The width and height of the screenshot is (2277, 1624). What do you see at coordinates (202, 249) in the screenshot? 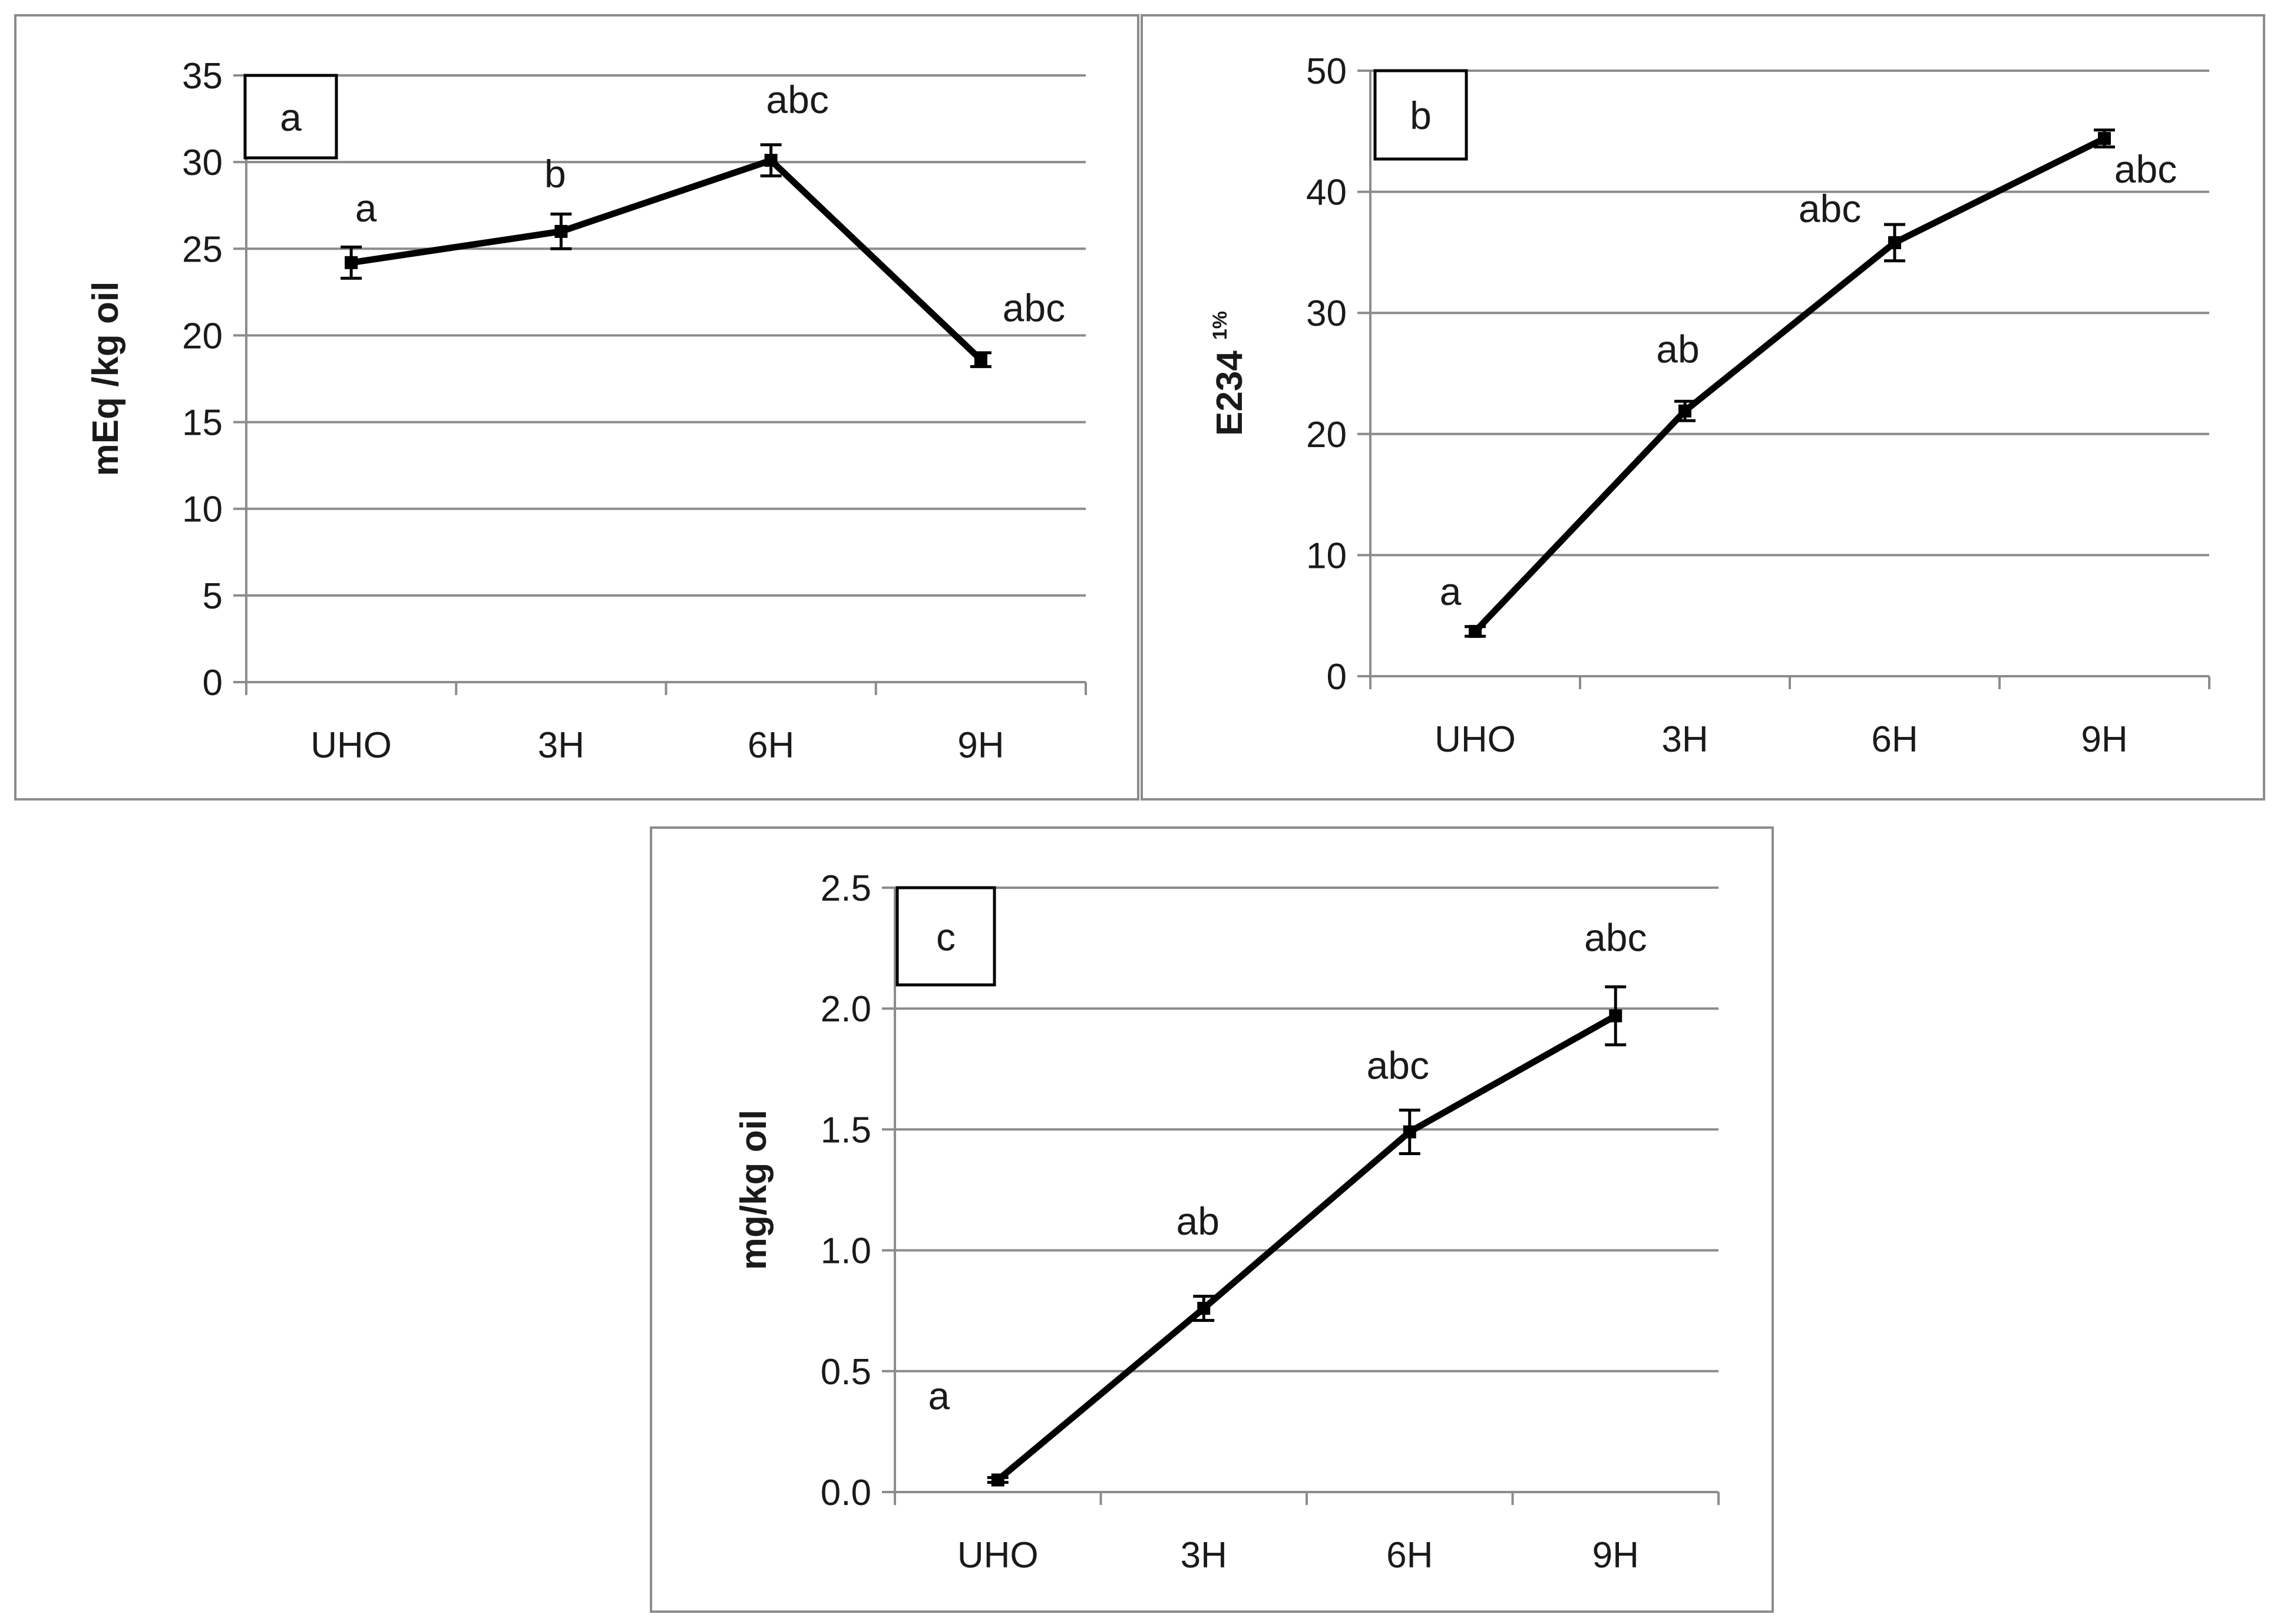
I see `y-tick-label: 25` at bounding box center [202, 249].